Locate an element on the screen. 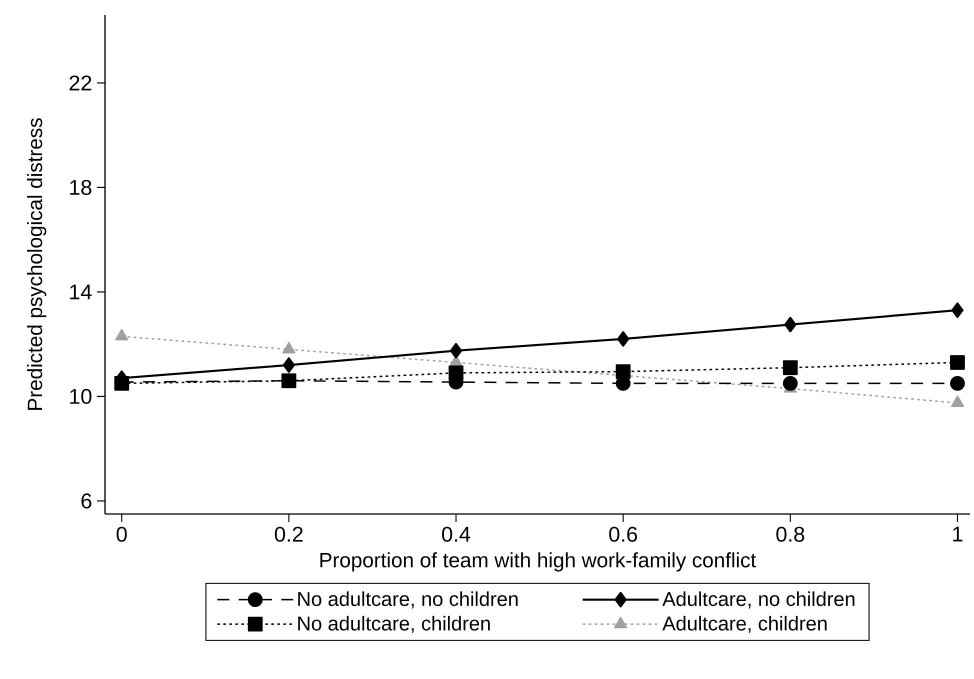  x-tick-label: 0.4 is located at coordinates (456, 534).